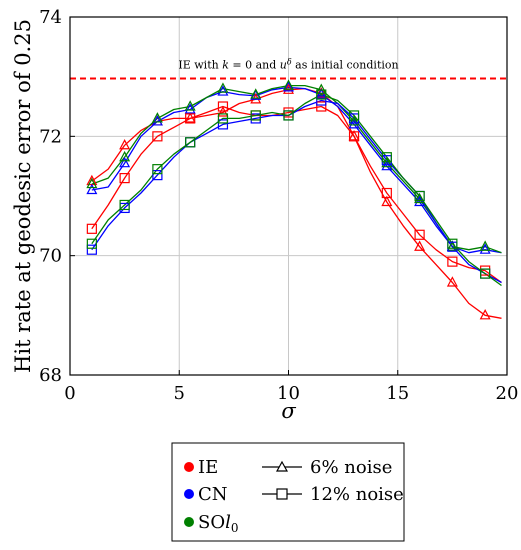 The width and height of the screenshot is (521, 550). I want to click on square-marker-icon, so click(282, 494).